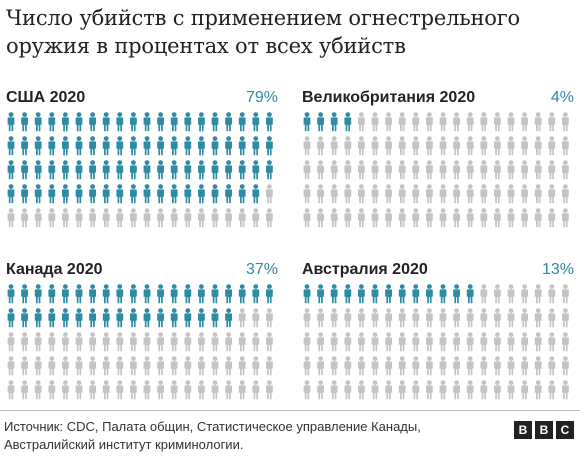 Image resolution: width=580 pixels, height=456 pixels. Describe the element at coordinates (206, 46) in the screenshot. I see `chart-title-line-2: оружия в процентах от всех убийств` at that location.